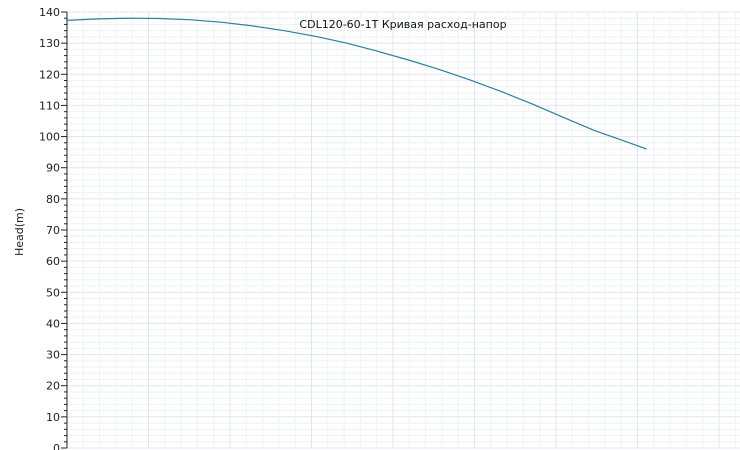  I want to click on y-tick-label: 120, so click(49, 74).